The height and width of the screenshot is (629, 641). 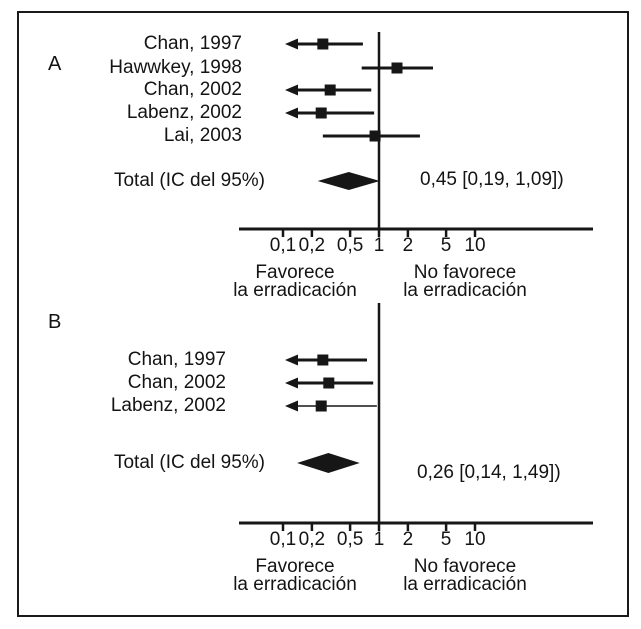 I want to click on study-label: Hawwkey, 1998, so click(x=175, y=67).